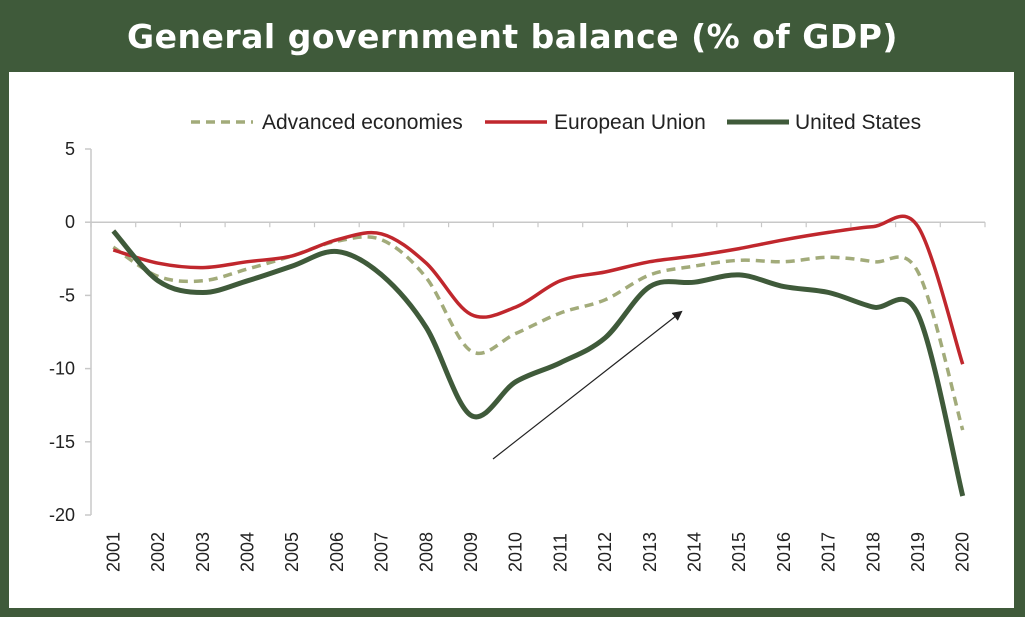 This screenshot has width=1025, height=617. I want to click on chart-header: General government balance (% of GDP), so click(512, 36).